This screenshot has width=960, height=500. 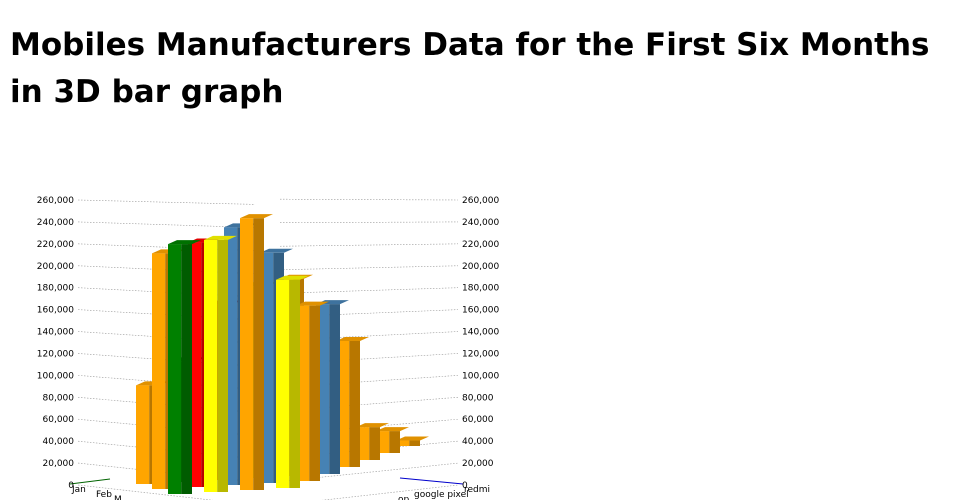 I want to click on y-tick-label-right: 240,000, so click(x=480, y=223).